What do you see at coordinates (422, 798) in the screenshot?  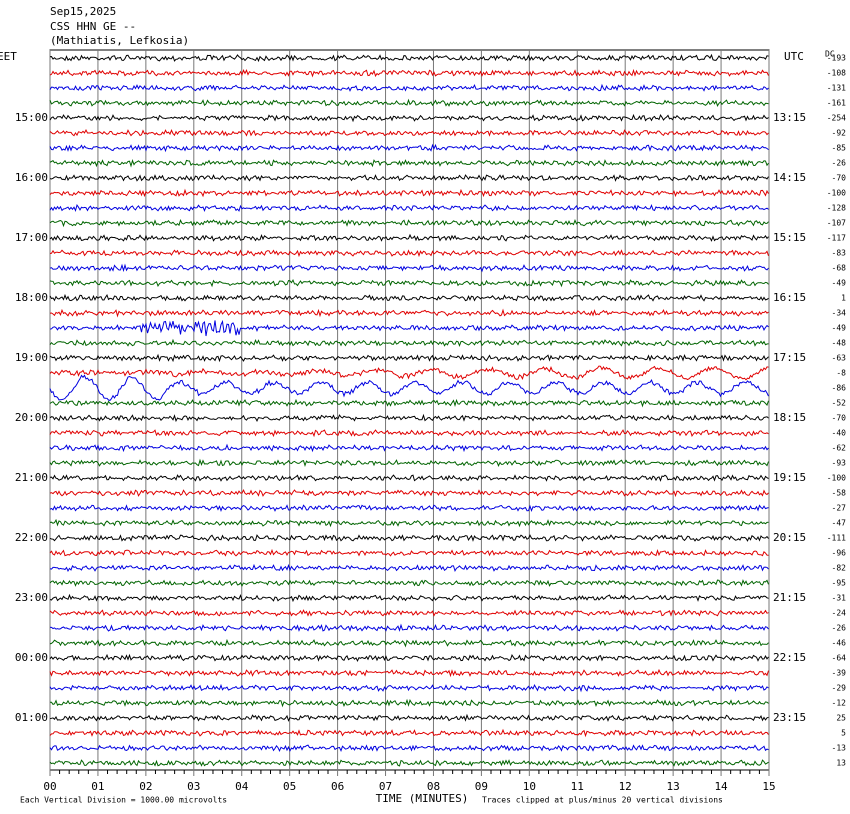 I see `x-axis-title: TIME (MINUTES)` at bounding box center [422, 798].